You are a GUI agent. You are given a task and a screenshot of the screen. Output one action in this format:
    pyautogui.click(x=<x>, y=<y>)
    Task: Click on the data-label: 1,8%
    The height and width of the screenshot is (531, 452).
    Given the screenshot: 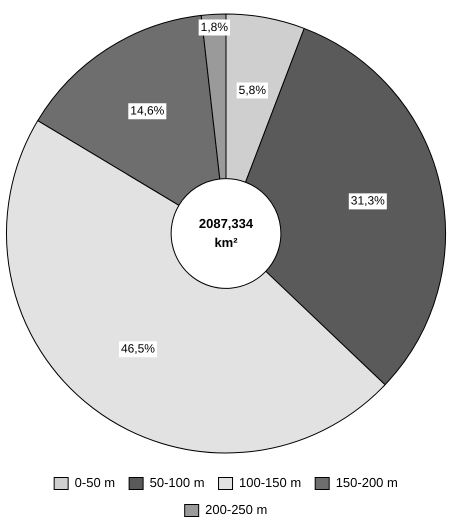 What is the action you would take?
    pyautogui.click(x=214, y=27)
    